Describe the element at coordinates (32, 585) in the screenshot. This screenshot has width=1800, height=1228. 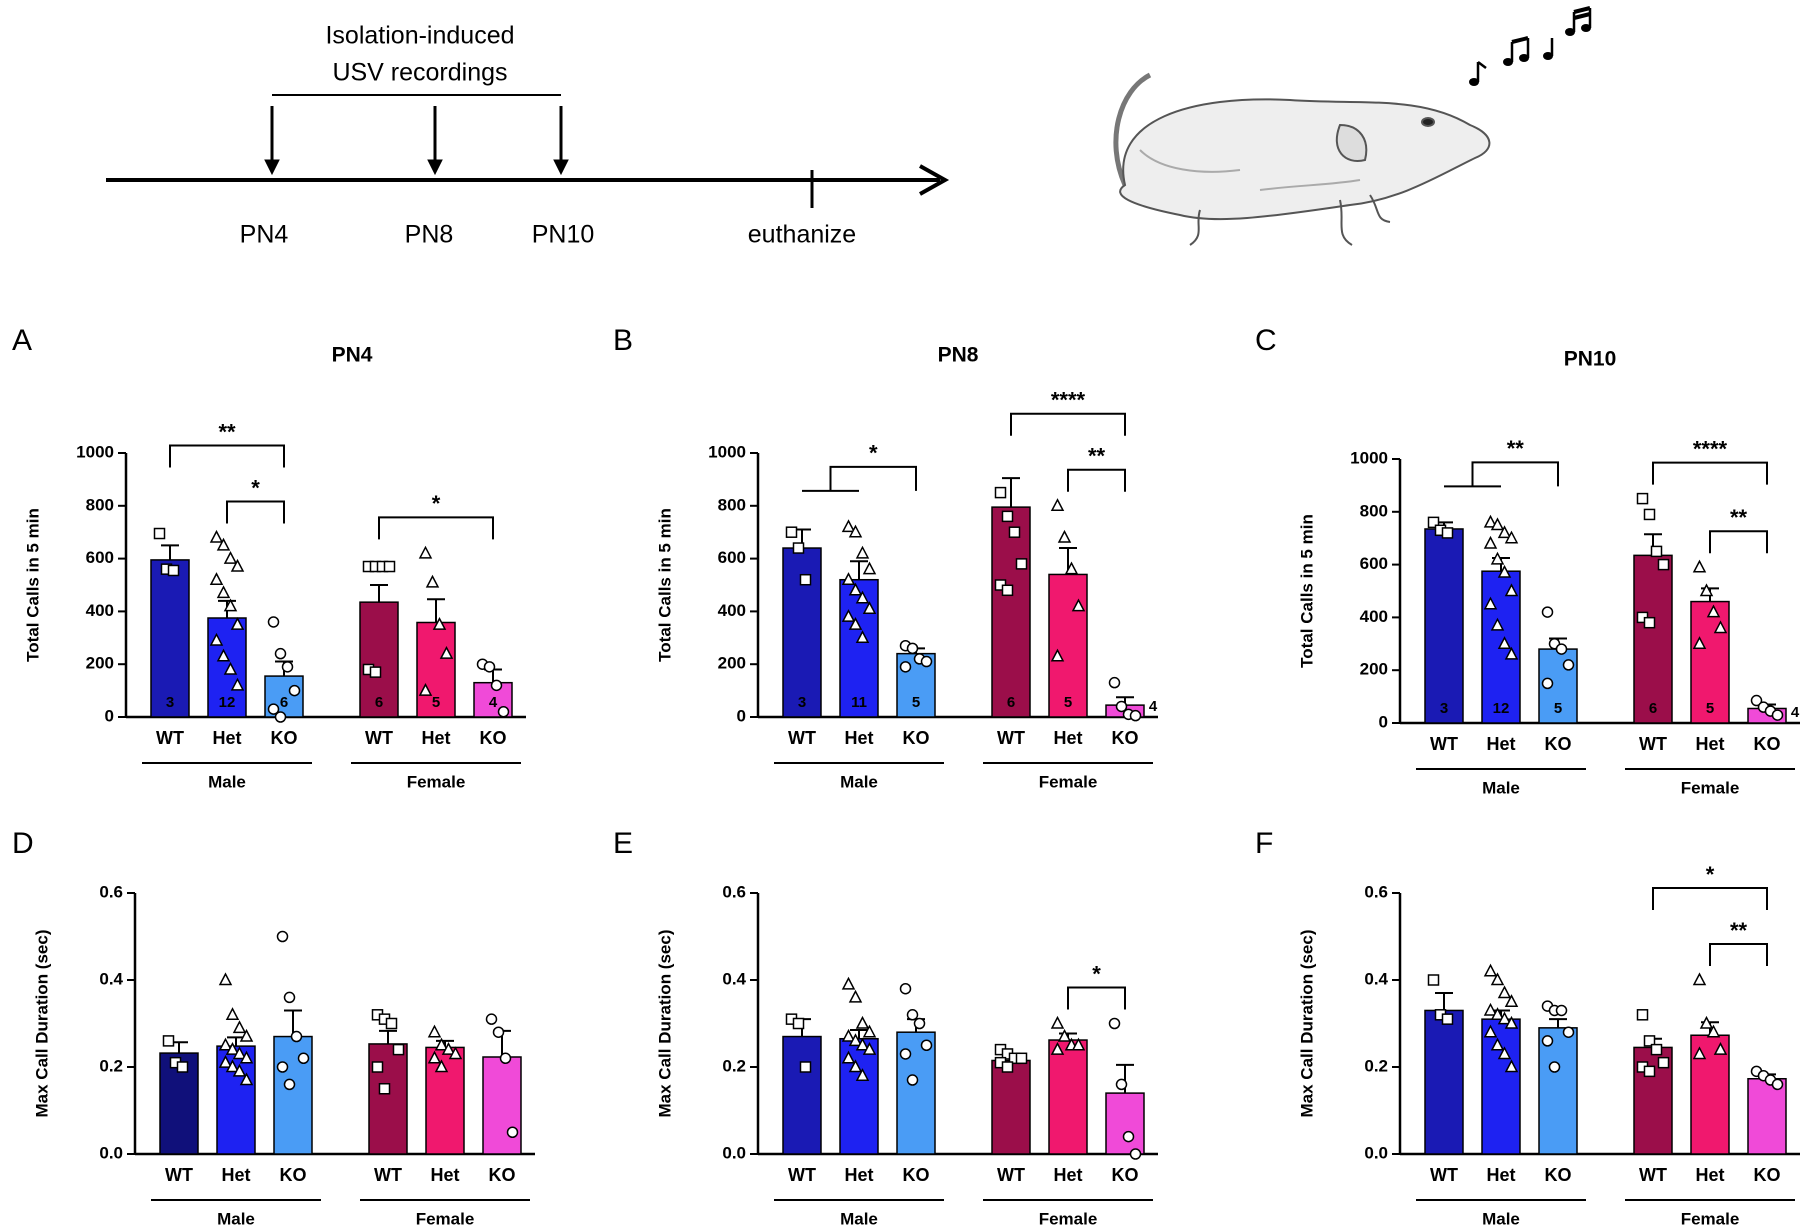
I see `y-axis-label: Total Calls in 5 min` at that location.